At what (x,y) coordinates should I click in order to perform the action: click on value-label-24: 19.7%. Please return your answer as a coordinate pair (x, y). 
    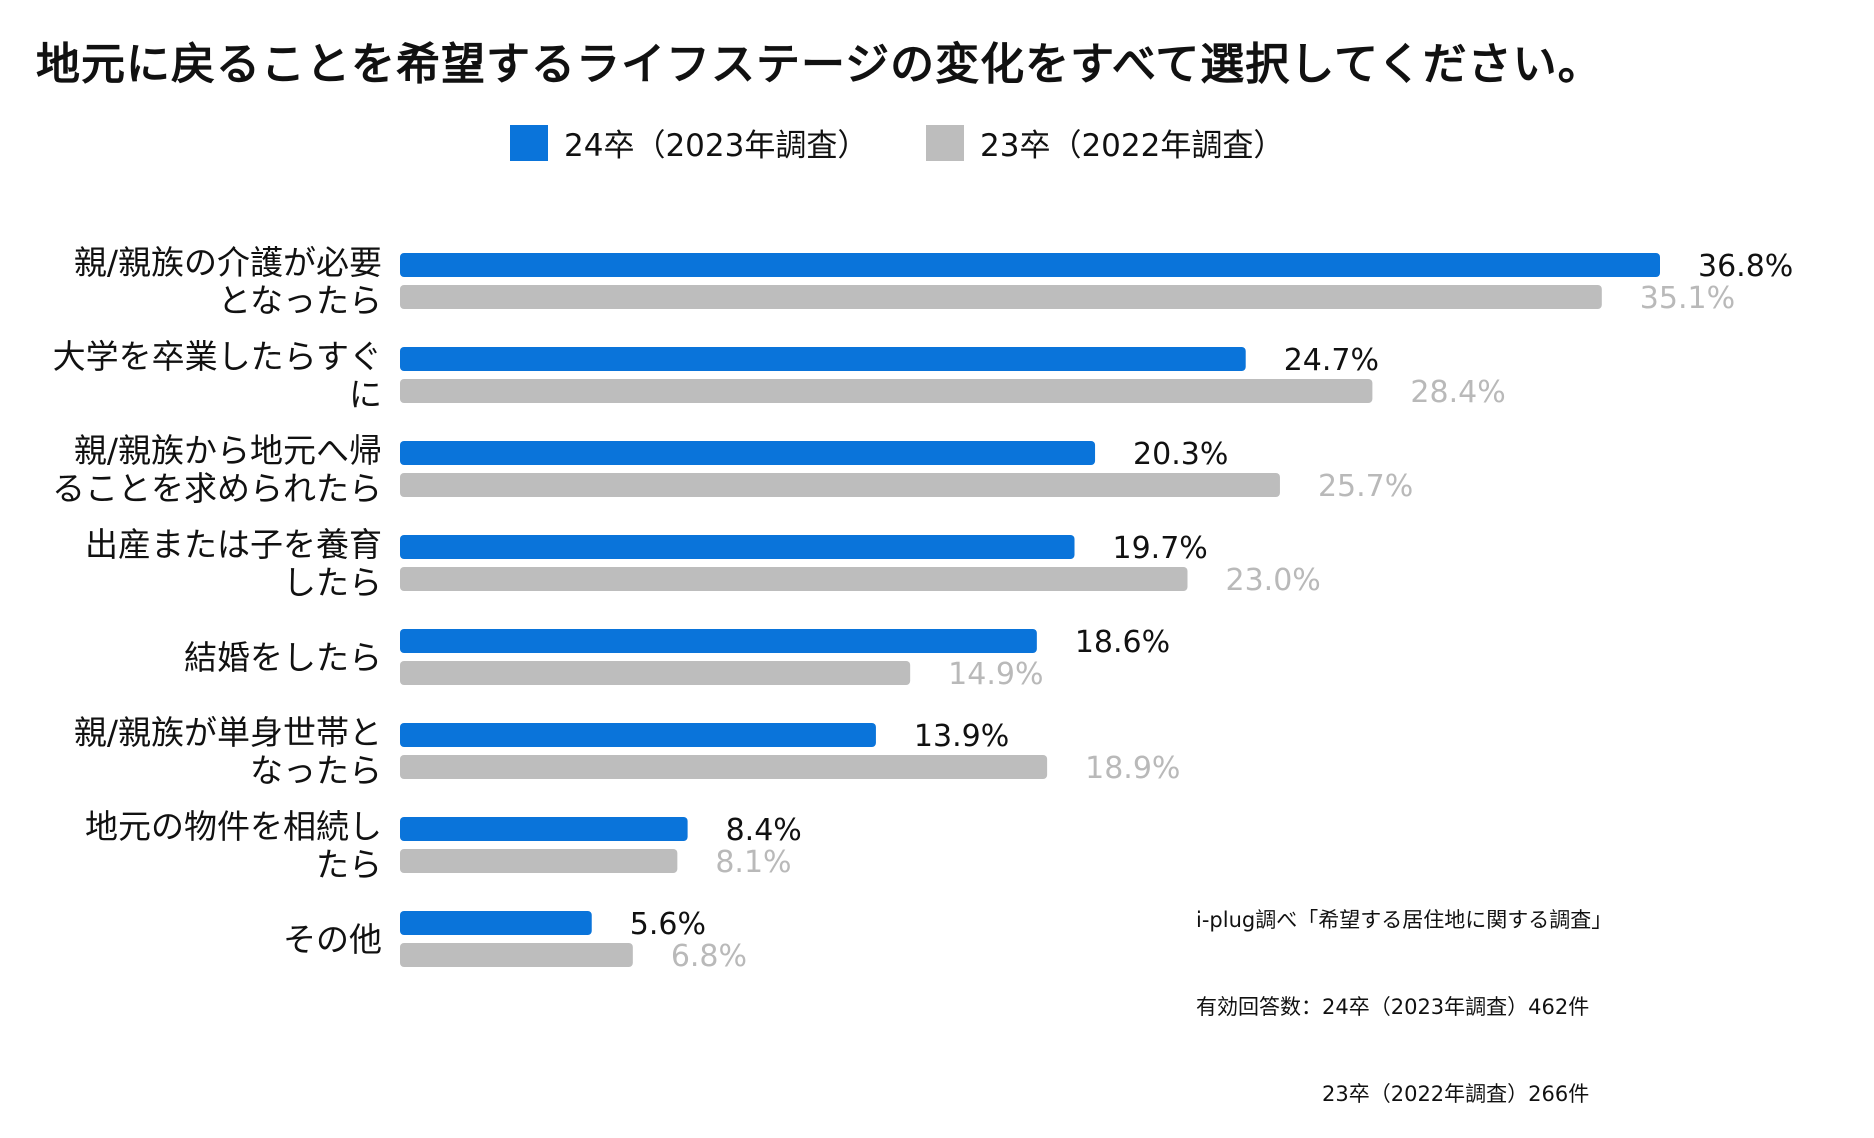
    Looking at the image, I should click on (1160, 548).